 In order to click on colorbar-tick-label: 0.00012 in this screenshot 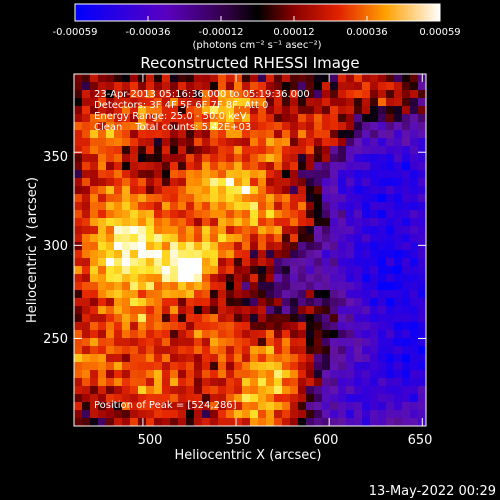, I will do `click(293, 32)`.